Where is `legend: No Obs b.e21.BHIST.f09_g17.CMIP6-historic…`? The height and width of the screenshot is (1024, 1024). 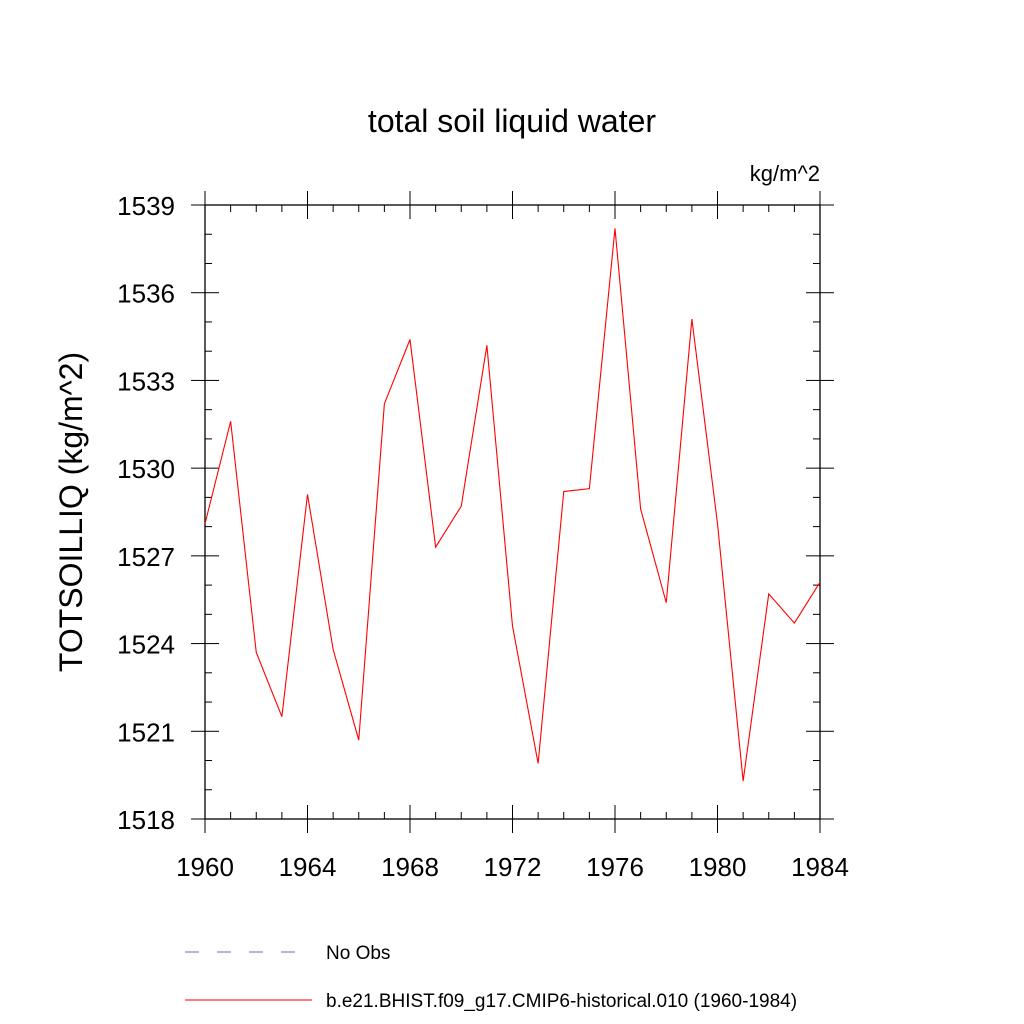 legend: No Obs b.e21.BHIST.f09_g17.CMIP6-historic… is located at coordinates (491, 977).